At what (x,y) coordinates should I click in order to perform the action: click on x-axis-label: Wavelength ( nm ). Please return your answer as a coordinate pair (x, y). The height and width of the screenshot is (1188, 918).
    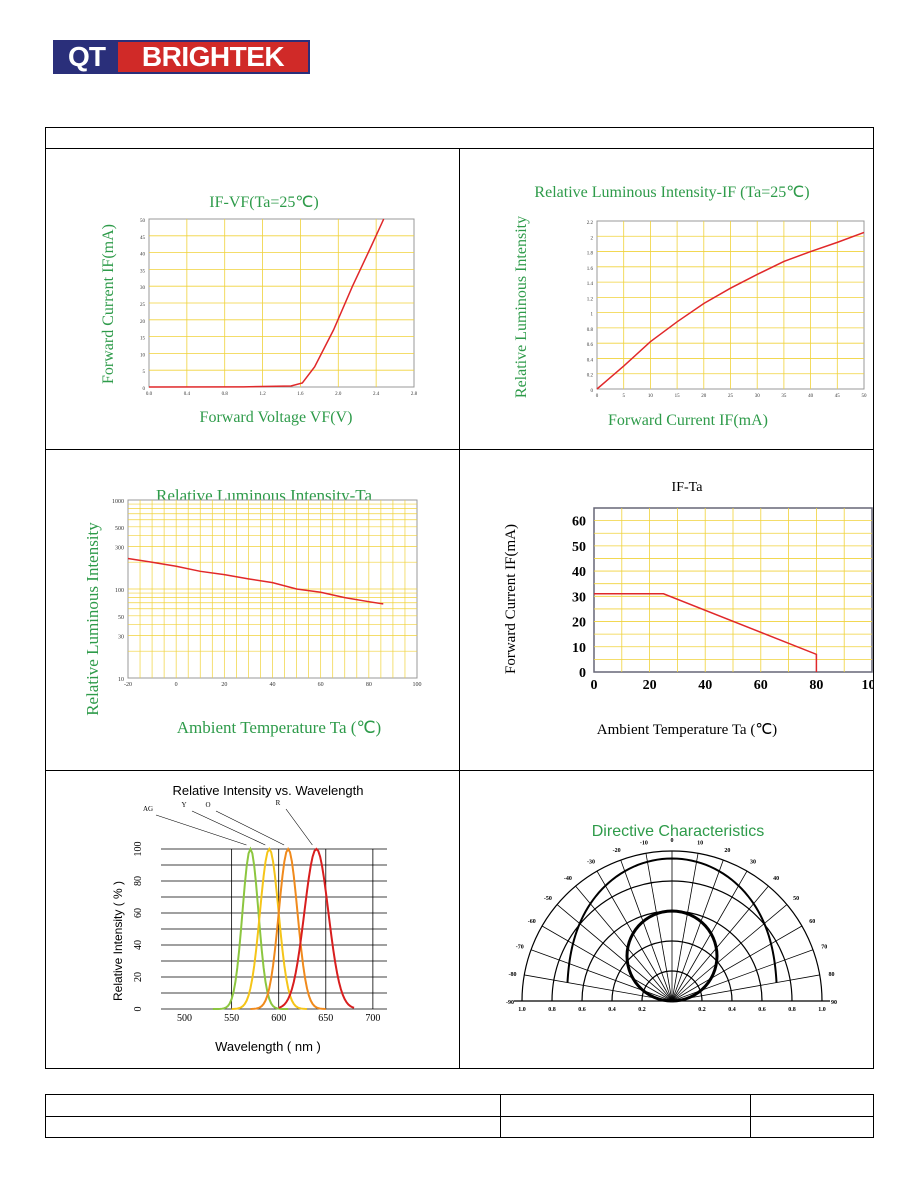
    Looking at the image, I should click on (268, 1046).